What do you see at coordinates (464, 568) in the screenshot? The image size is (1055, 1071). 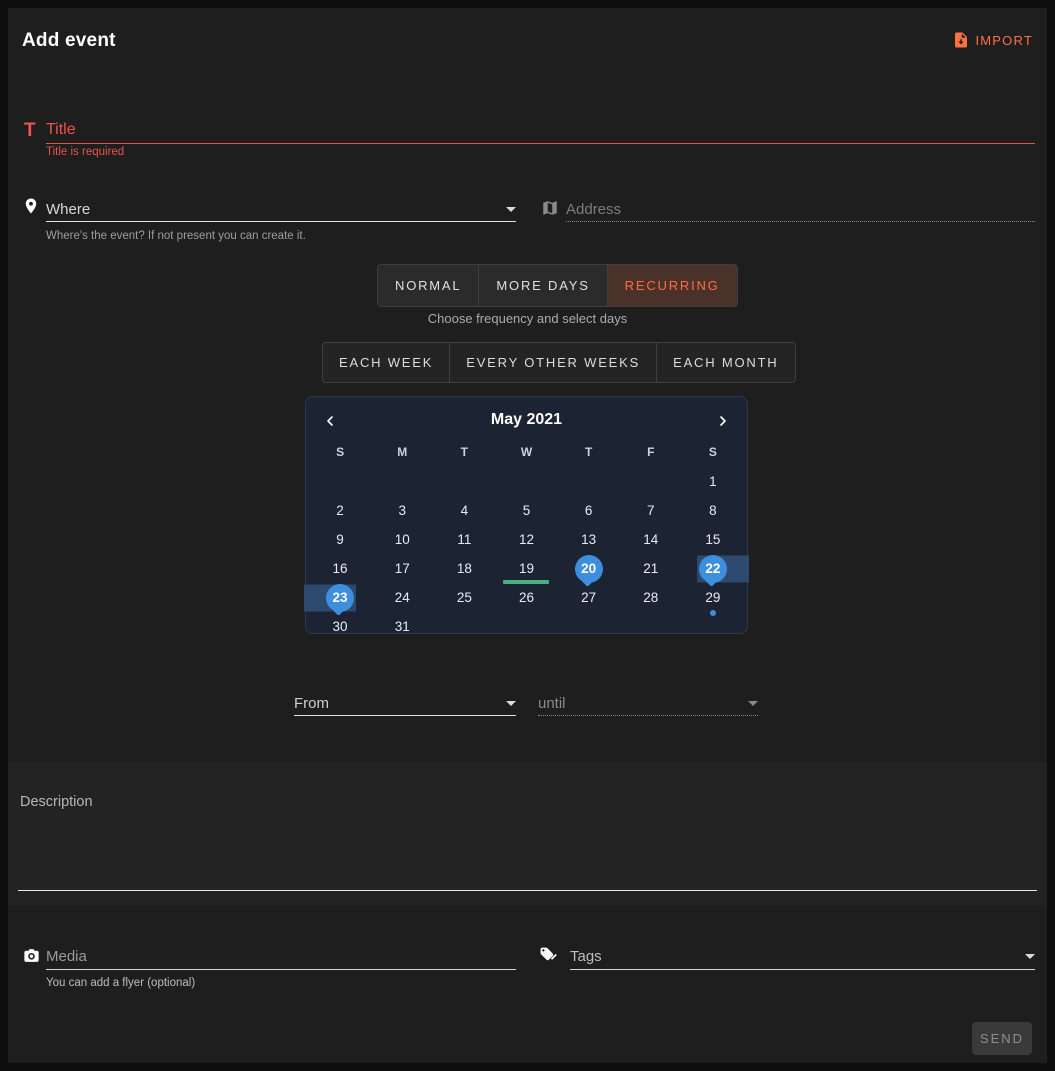 I see `calendar-day-18: 18` at bounding box center [464, 568].